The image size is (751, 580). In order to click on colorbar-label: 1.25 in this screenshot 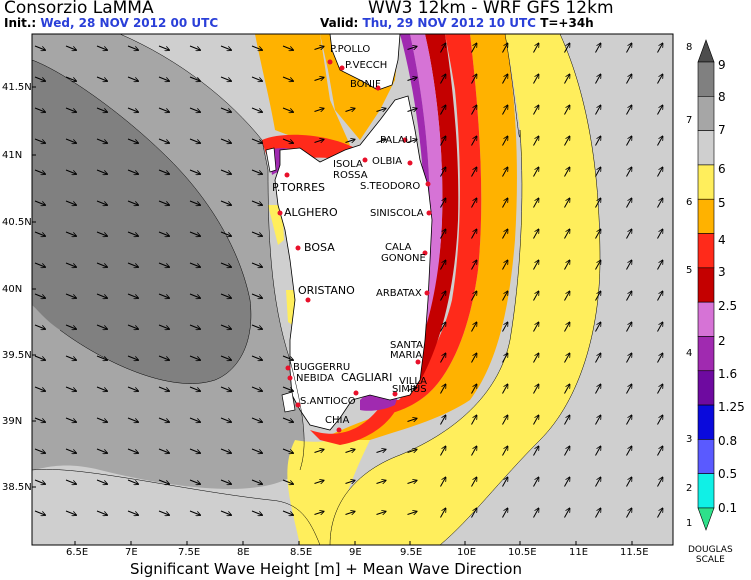, I will do `click(731, 407)`.